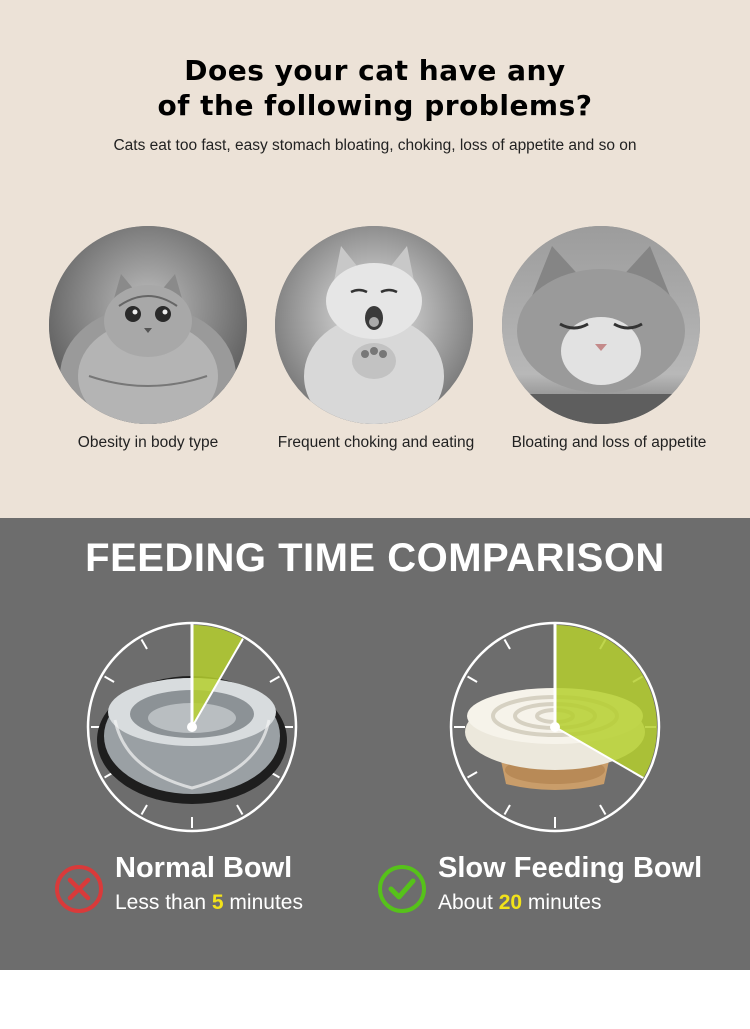 The image size is (750, 1029). Describe the element at coordinates (204, 868) in the screenshot. I see `normal-bowl-name: Normal Bowl` at that location.